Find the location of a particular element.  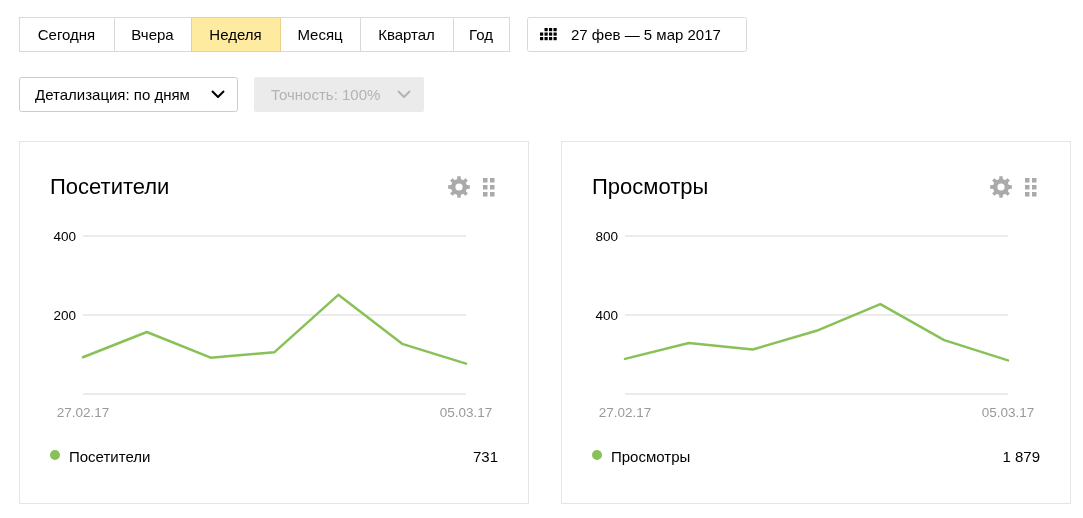

text: 27 фев — 5 мар 2017 is located at coordinates (646, 34).